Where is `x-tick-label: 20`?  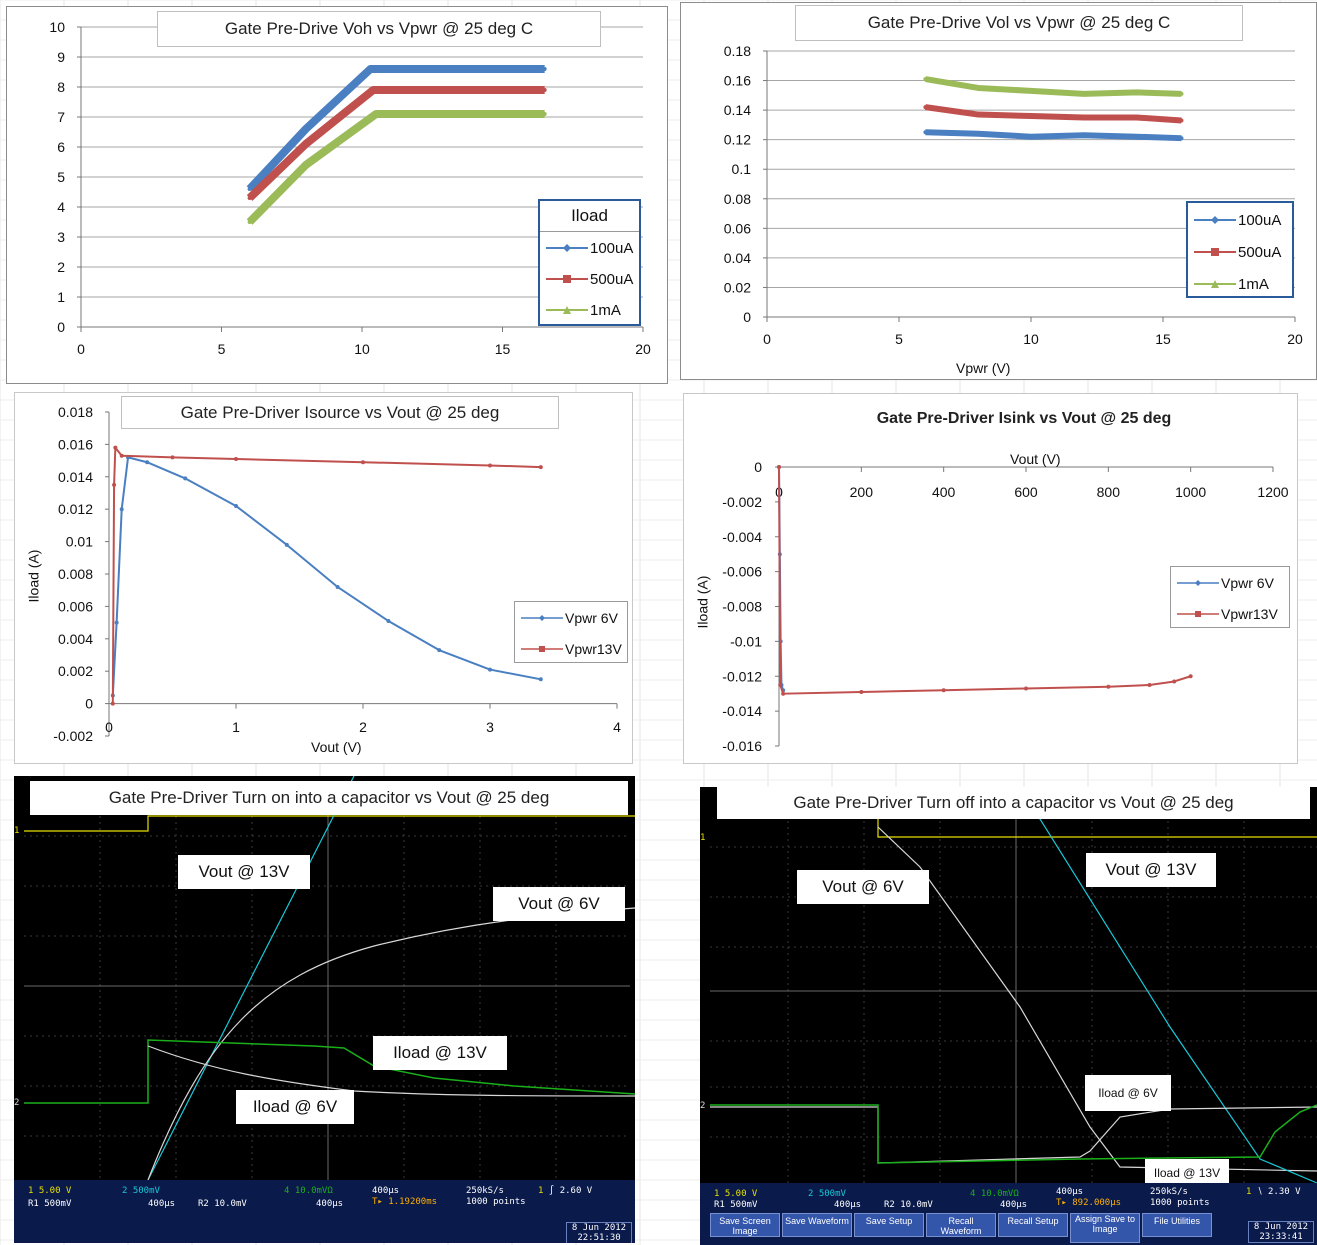 x-tick-label: 20 is located at coordinates (643, 349).